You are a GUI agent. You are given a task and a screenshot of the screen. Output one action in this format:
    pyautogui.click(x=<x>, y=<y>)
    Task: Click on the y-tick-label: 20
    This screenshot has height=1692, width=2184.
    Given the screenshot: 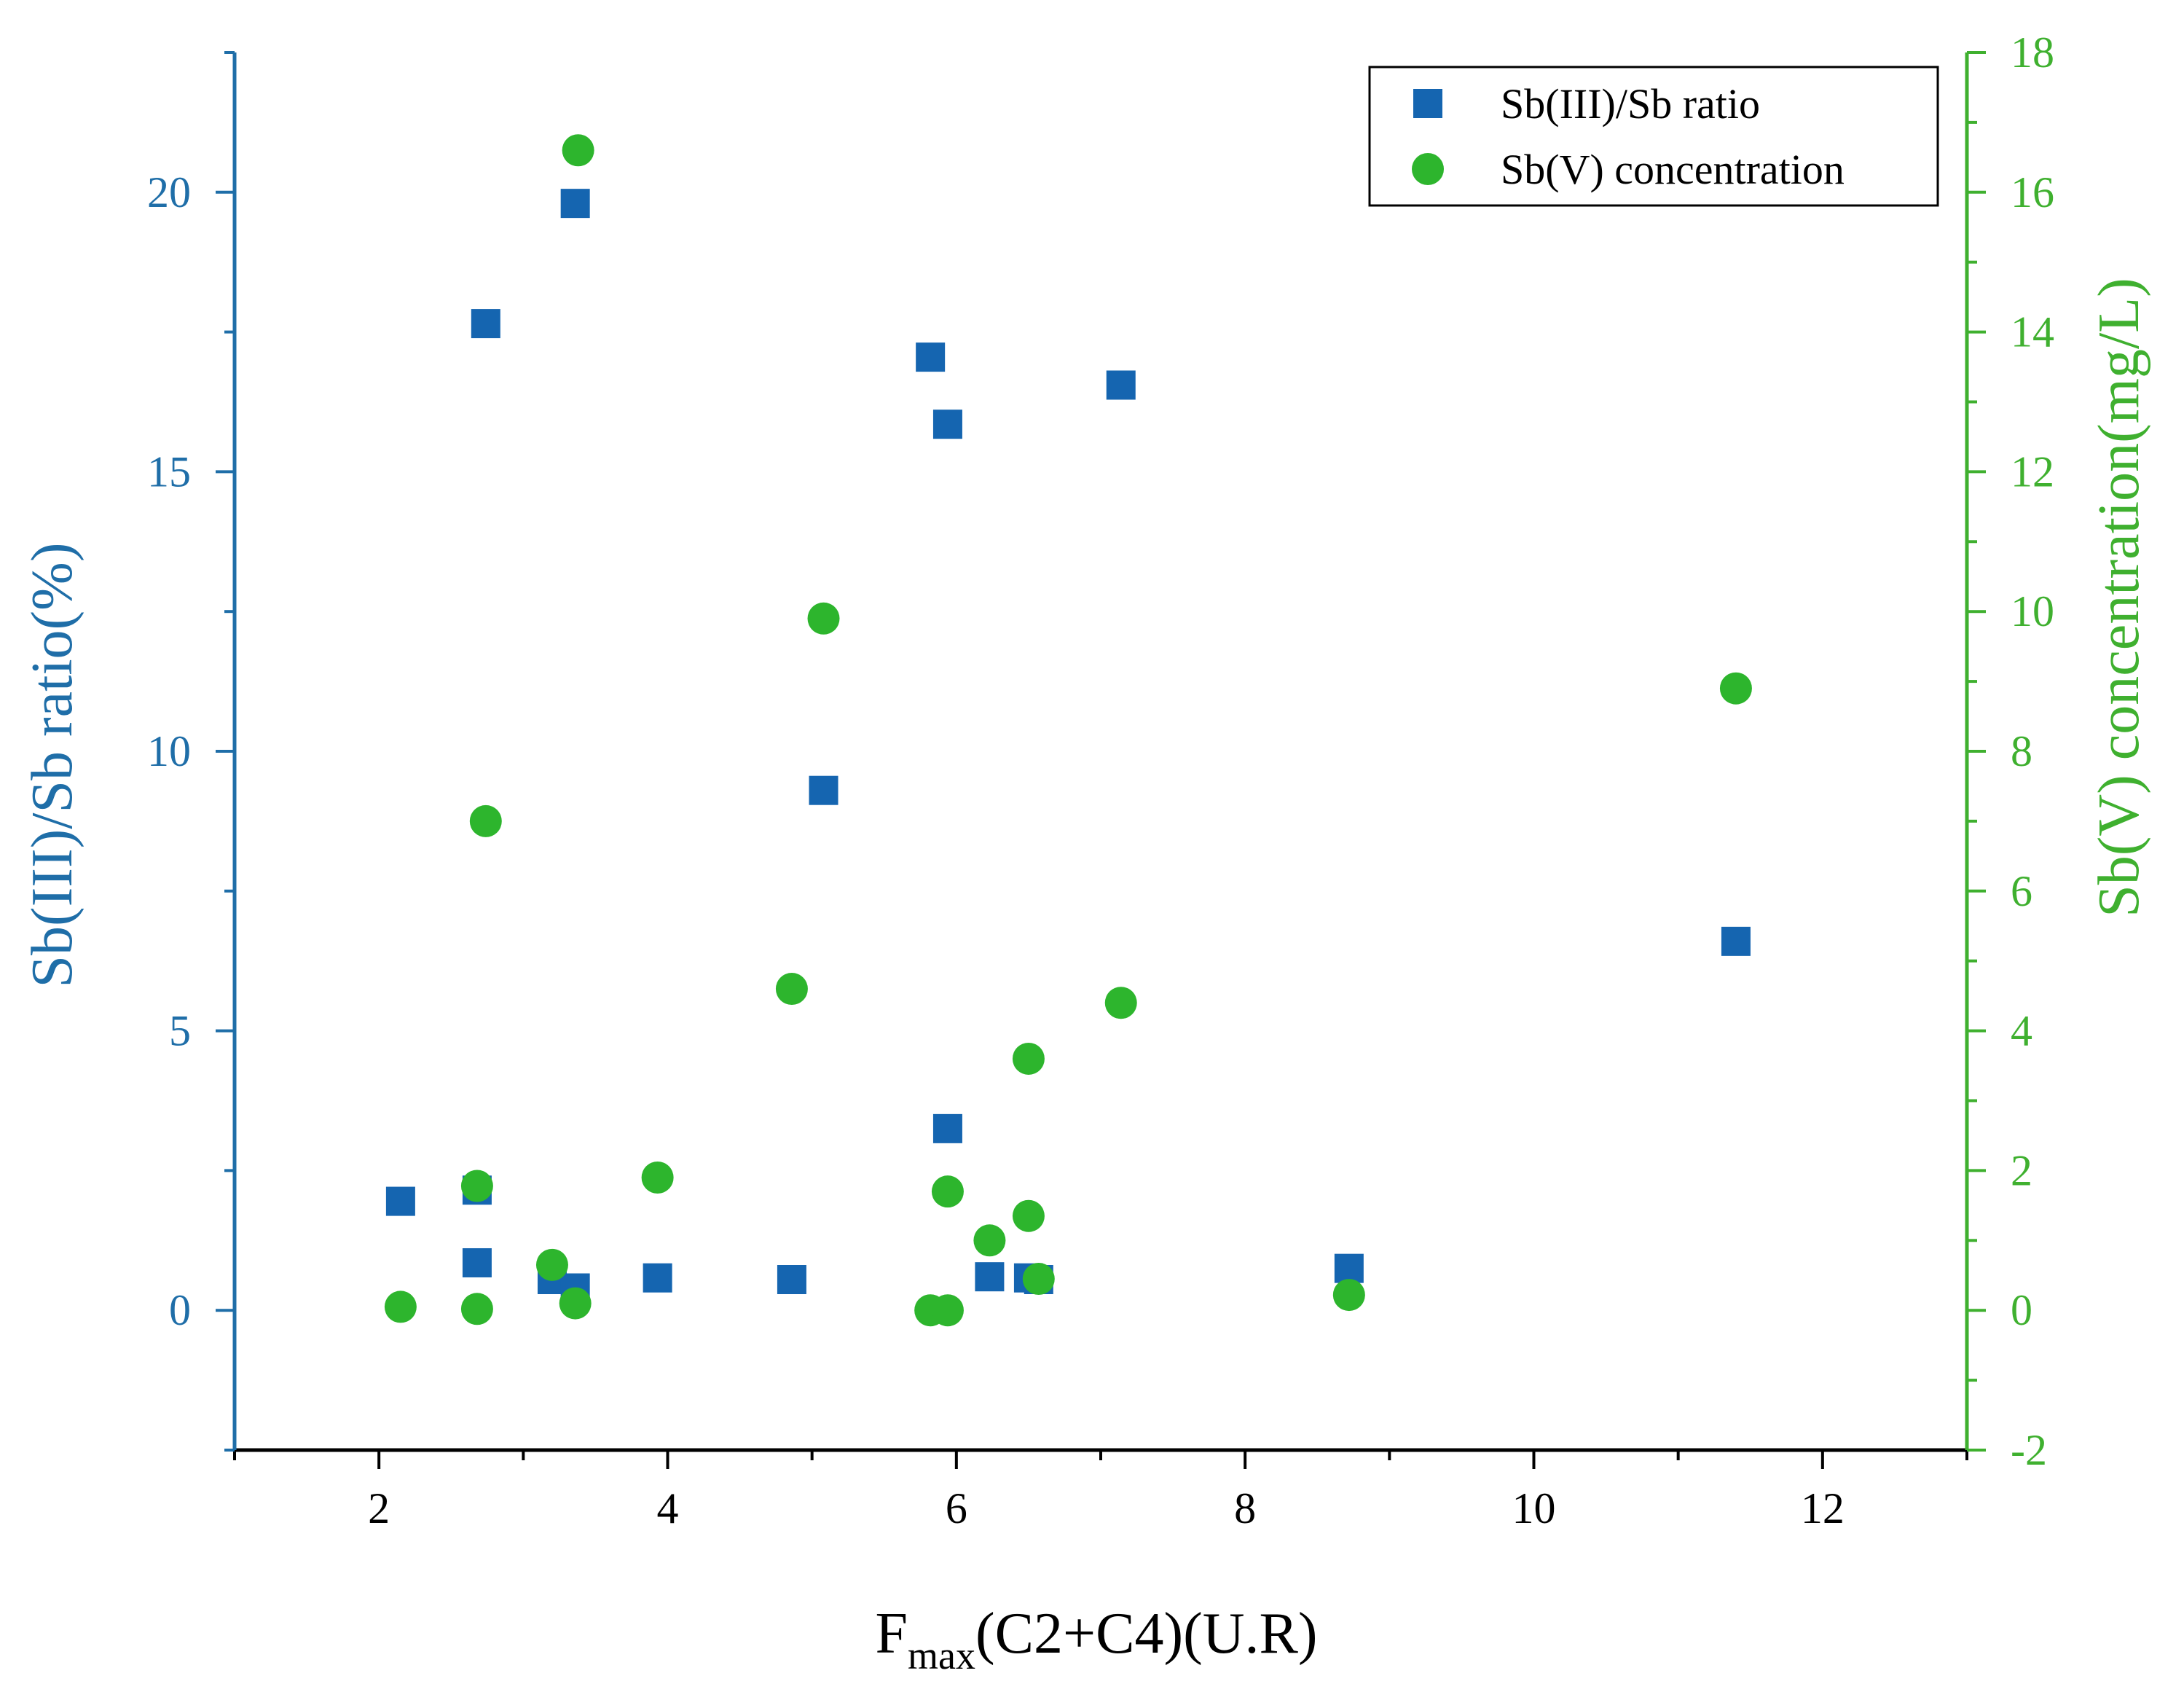 What is the action you would take?
    pyautogui.click(x=169, y=192)
    